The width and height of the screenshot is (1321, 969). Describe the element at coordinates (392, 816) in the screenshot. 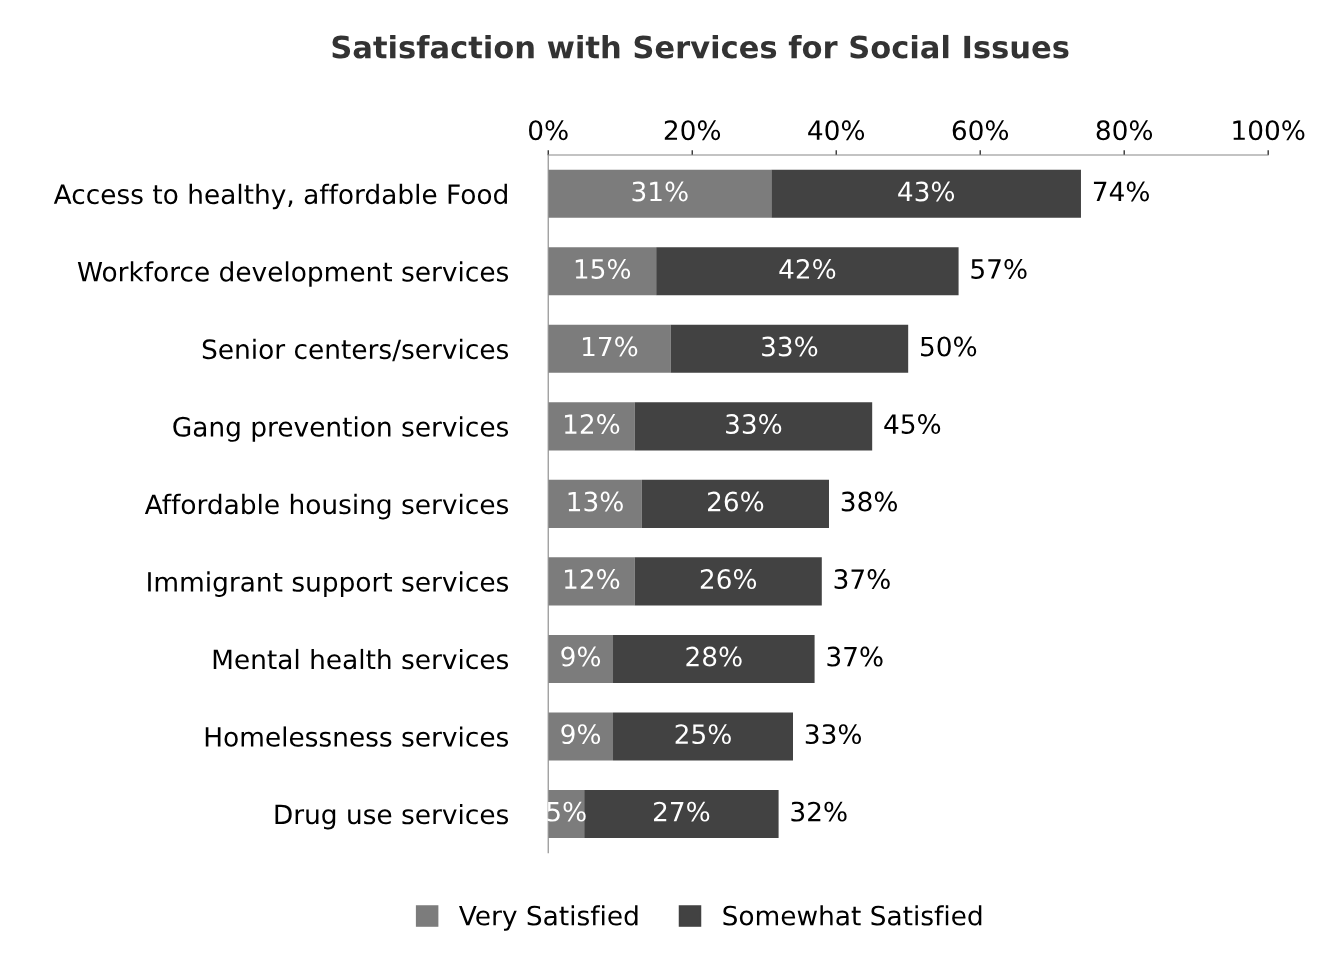

I see `y-tick-label: Drug use services` at that location.